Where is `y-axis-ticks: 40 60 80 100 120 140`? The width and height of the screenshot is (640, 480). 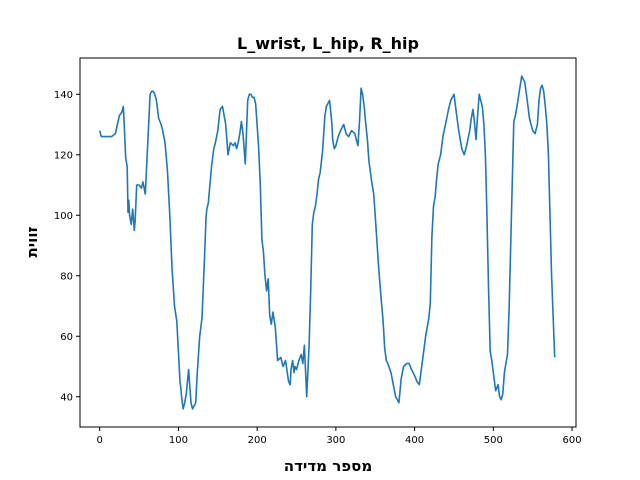
y-axis-ticks: 40 60 80 100 120 140 is located at coordinates (67, 246).